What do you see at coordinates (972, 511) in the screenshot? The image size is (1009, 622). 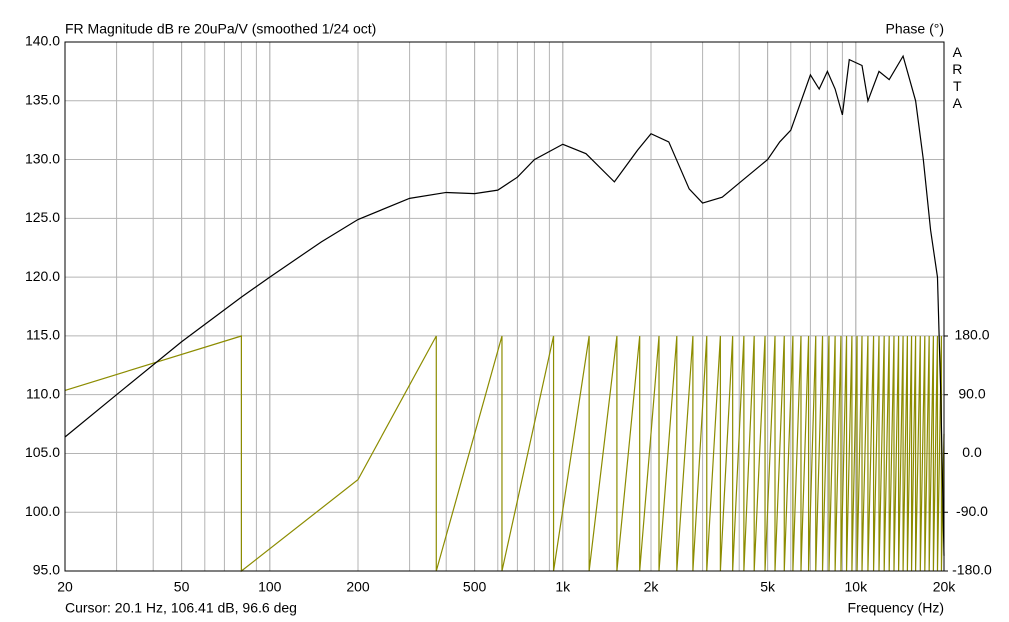 I see `y2-tick-label: -90.0` at bounding box center [972, 511].